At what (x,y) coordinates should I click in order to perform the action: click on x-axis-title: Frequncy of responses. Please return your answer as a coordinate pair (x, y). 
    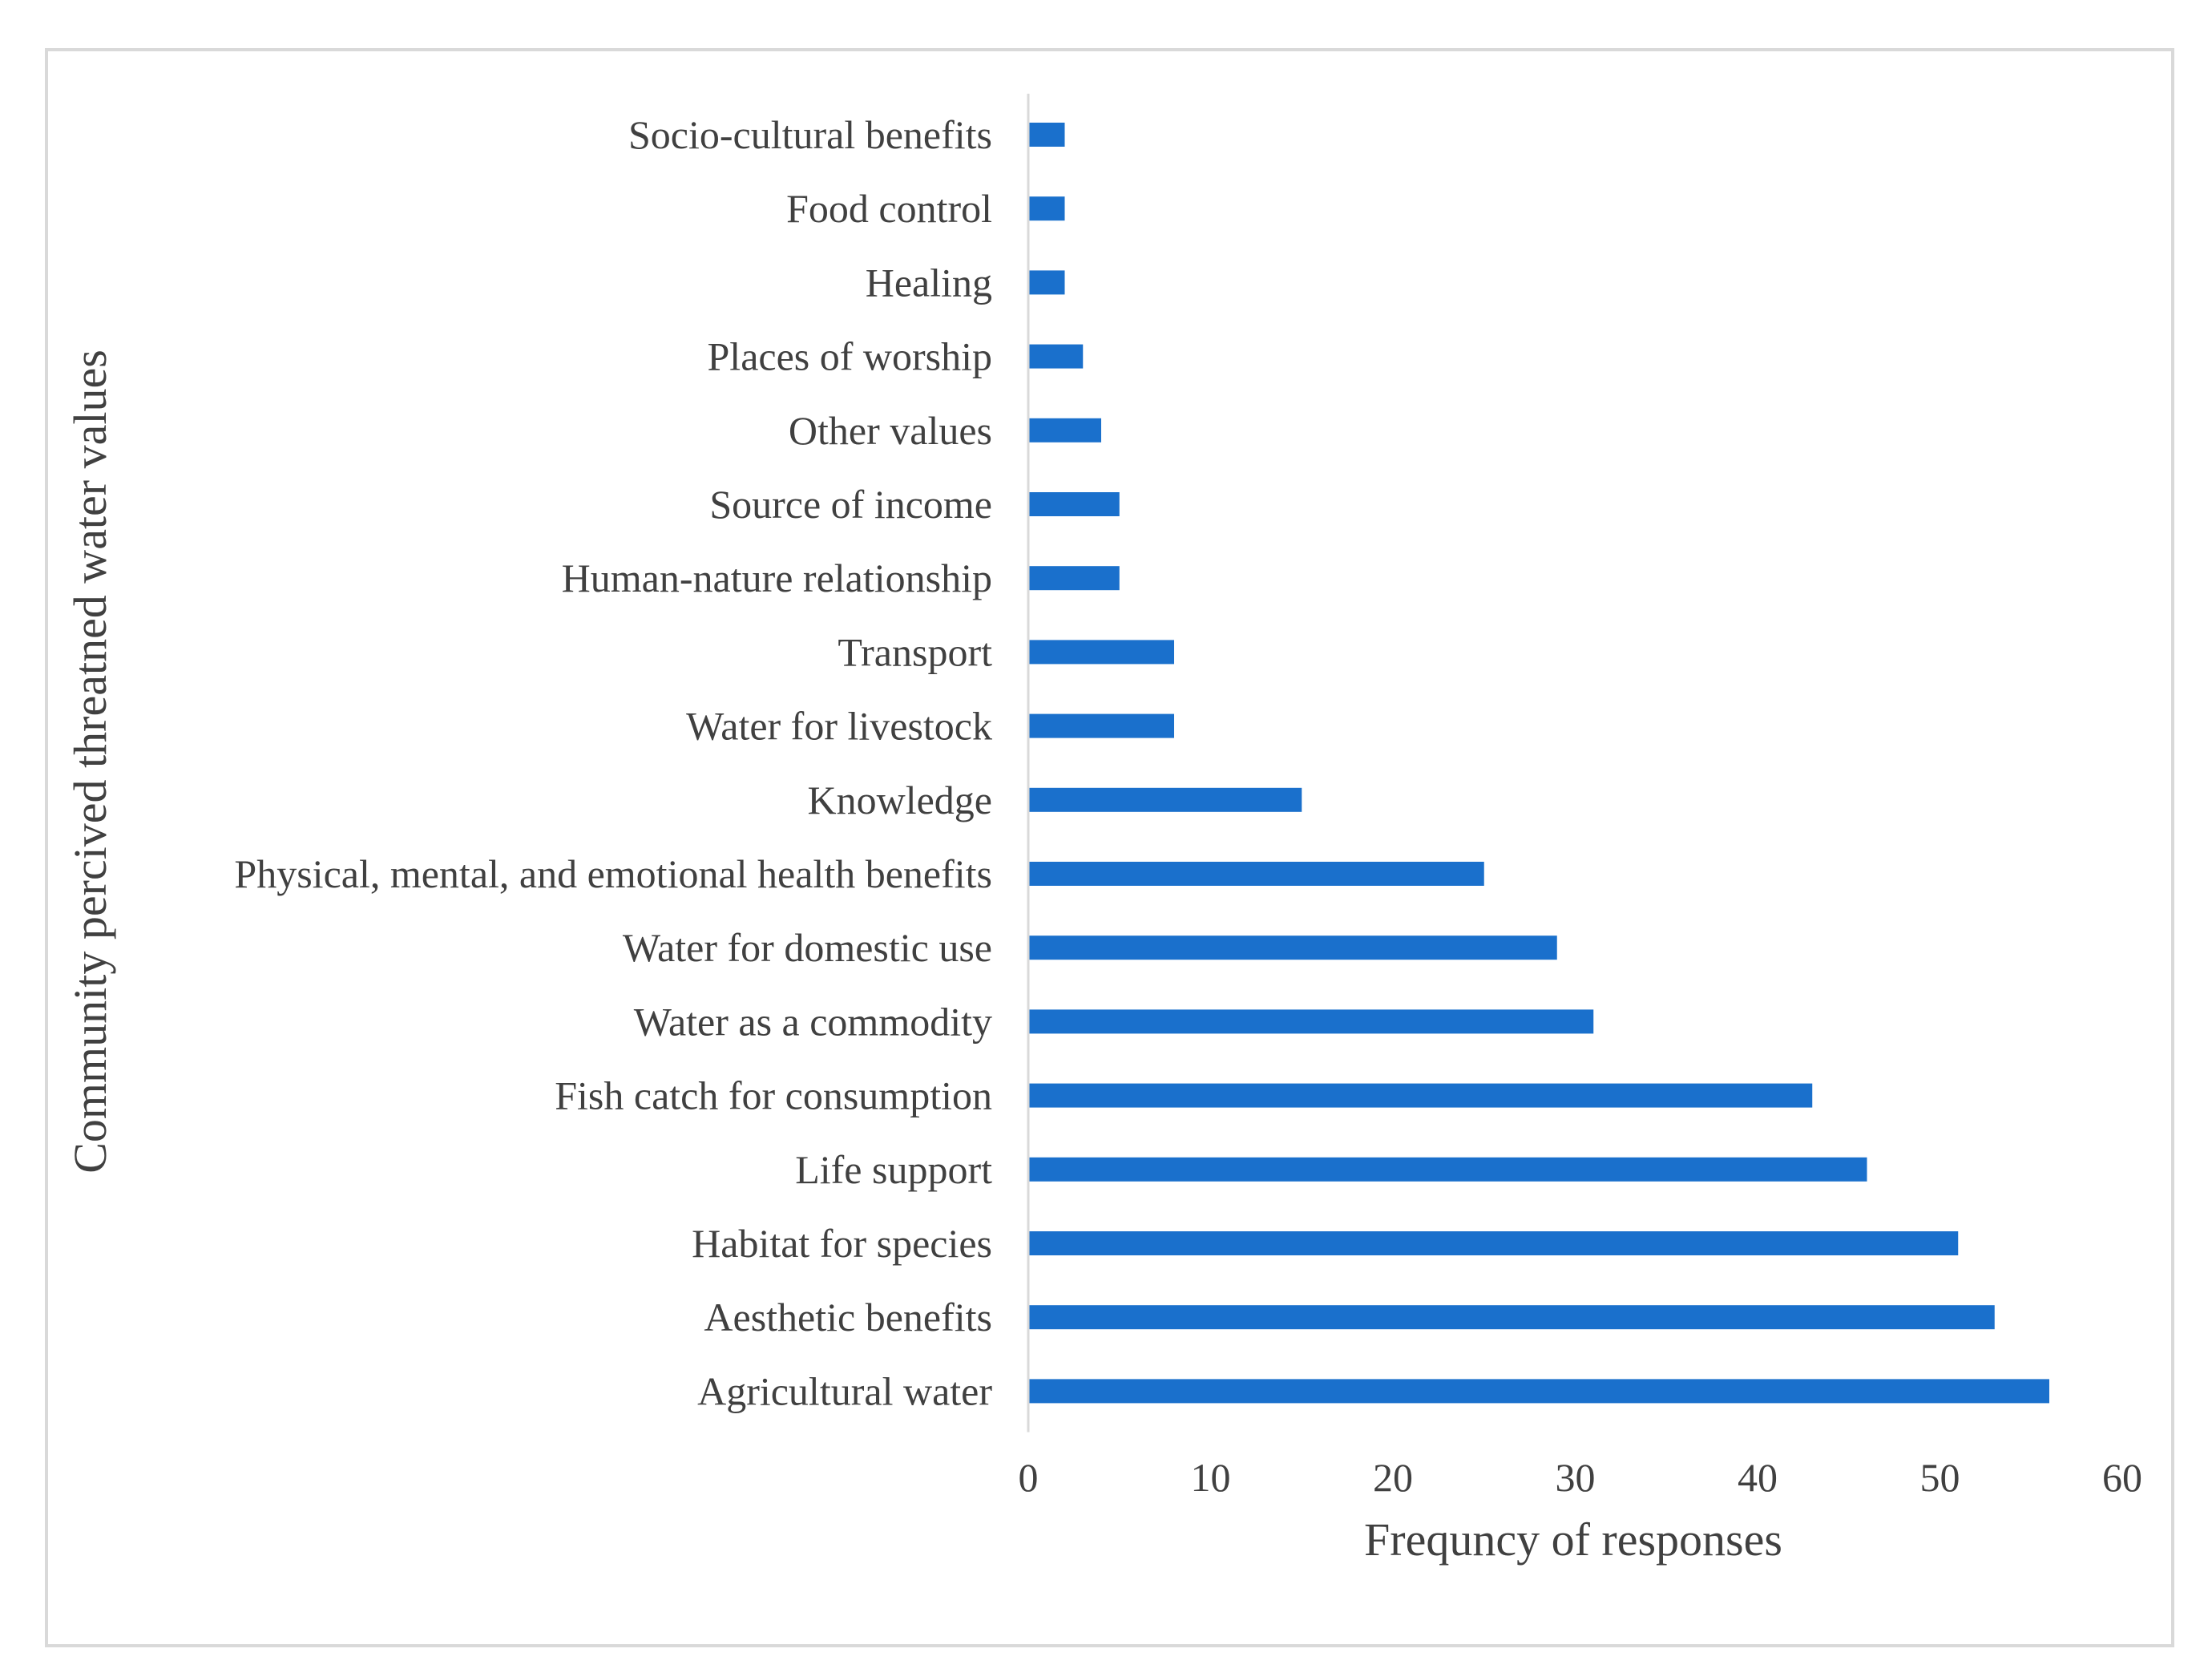
    Looking at the image, I should click on (1573, 1539).